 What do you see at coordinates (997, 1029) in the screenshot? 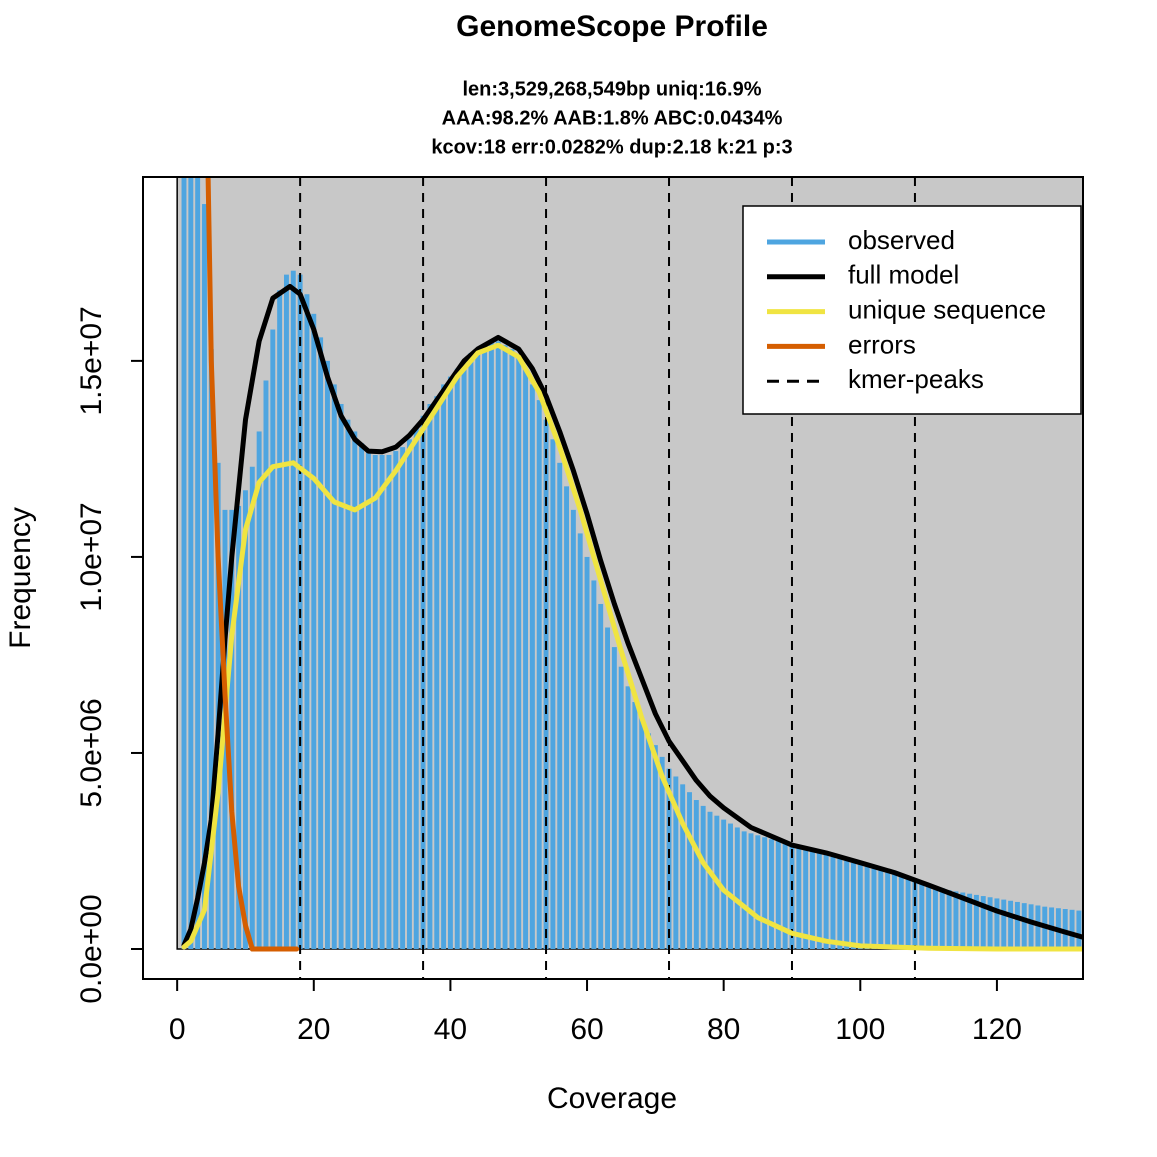
I see `x-tick-label: 120` at bounding box center [997, 1029].